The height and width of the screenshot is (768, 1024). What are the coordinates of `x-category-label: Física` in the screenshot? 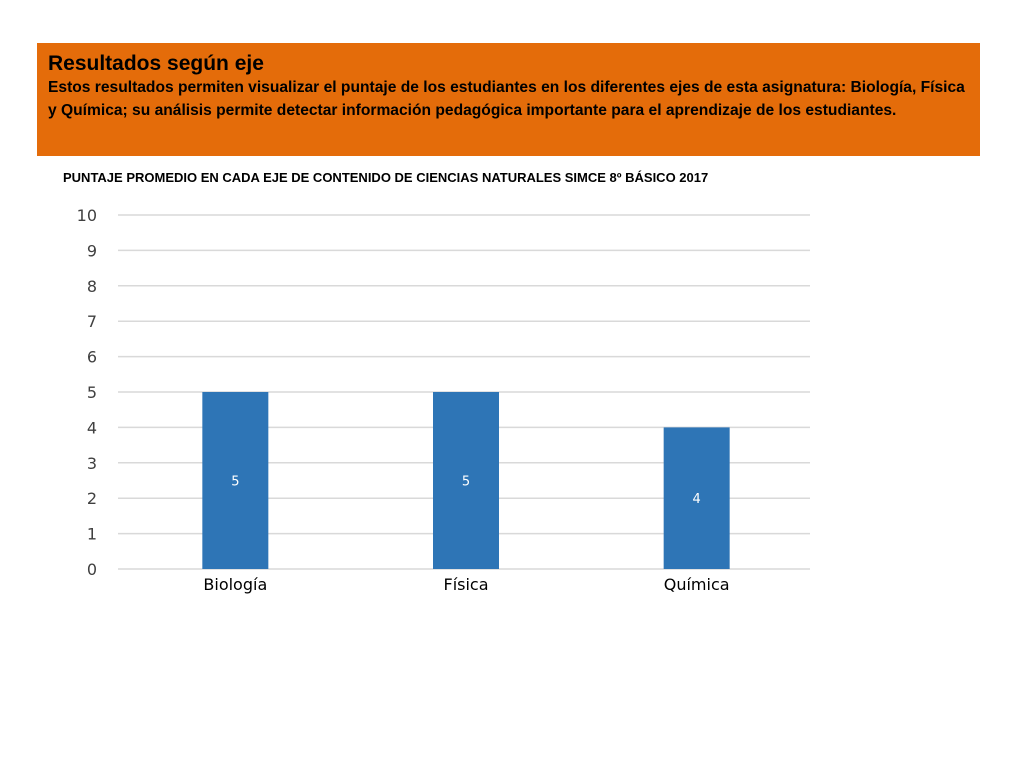 It's located at (465, 584).